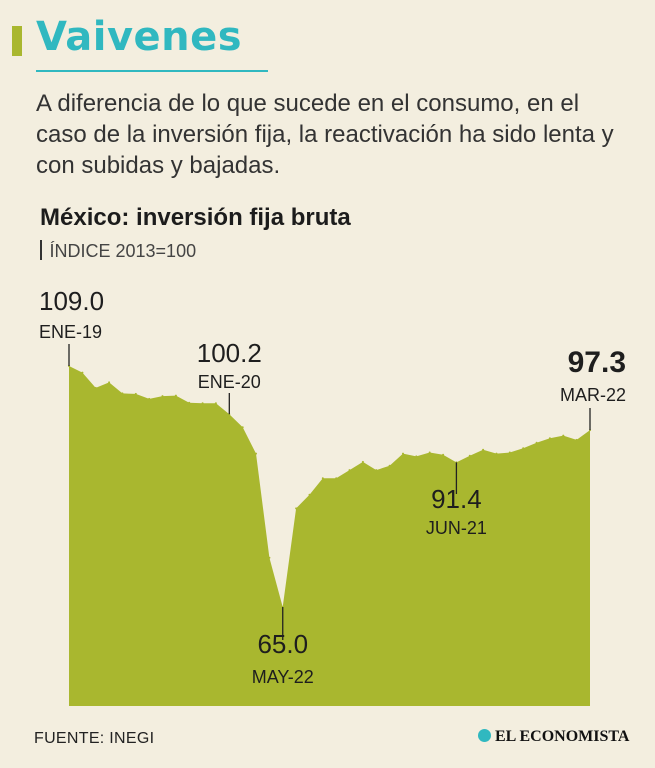  What do you see at coordinates (123, 251) in the screenshot?
I see `chart-subtitle-text: ÍNDICE 2013=100` at bounding box center [123, 251].